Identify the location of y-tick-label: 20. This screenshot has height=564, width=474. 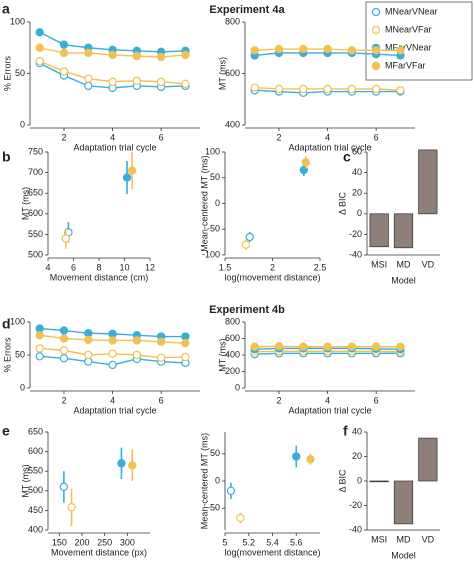
(357, 456).